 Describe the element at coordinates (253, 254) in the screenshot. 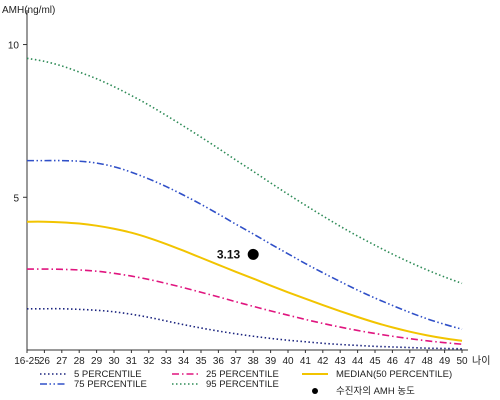

I see `patient-amh-point` at that location.